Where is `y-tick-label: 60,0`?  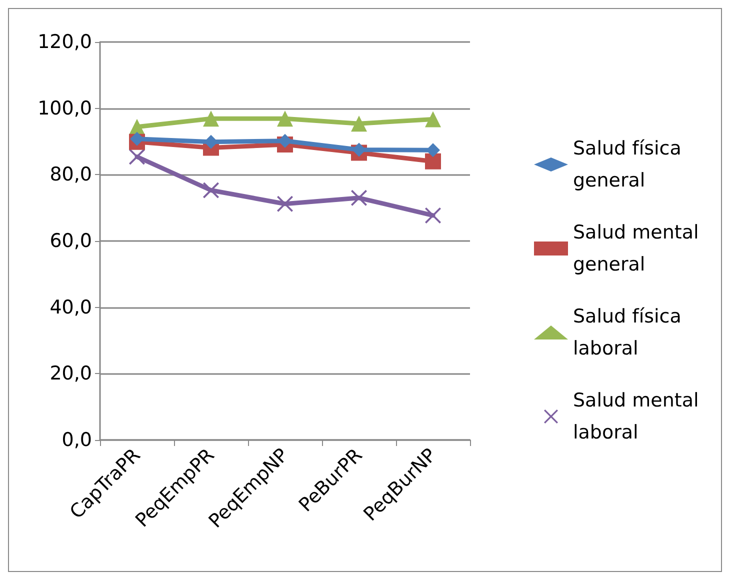 y-tick-label: 60,0 is located at coordinates (71, 241).